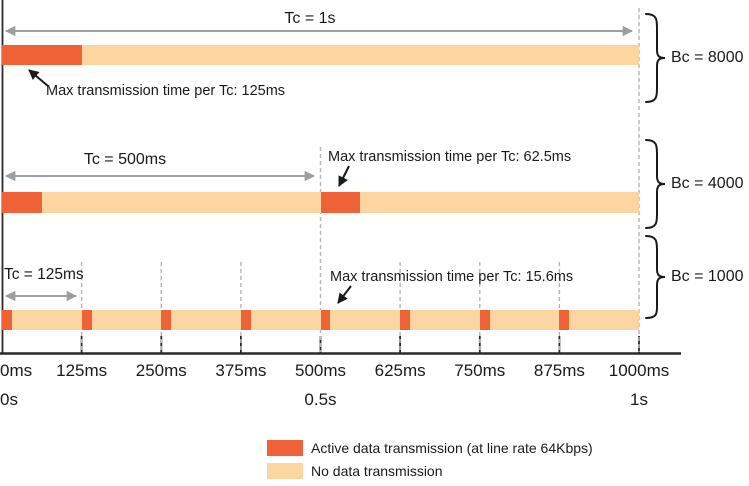  What do you see at coordinates (655, 58) in the screenshot?
I see `bc-8000-brace` at bounding box center [655, 58].